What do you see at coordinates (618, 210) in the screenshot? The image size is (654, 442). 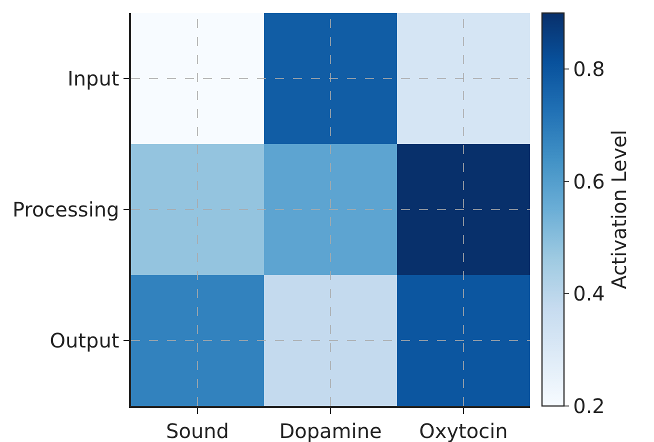 I see `color-bar-title: Activation Level` at bounding box center [618, 210].